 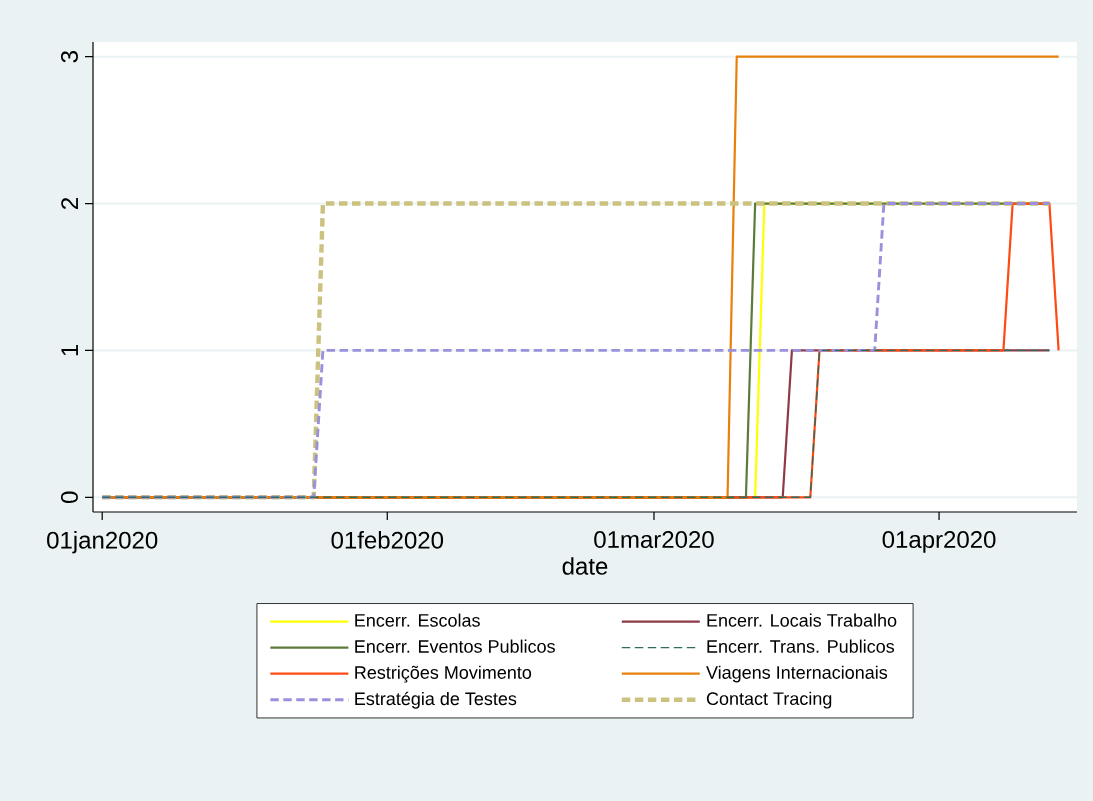 What do you see at coordinates (417, 620) in the screenshot?
I see `legend-label: Encerr. Escolas` at bounding box center [417, 620].